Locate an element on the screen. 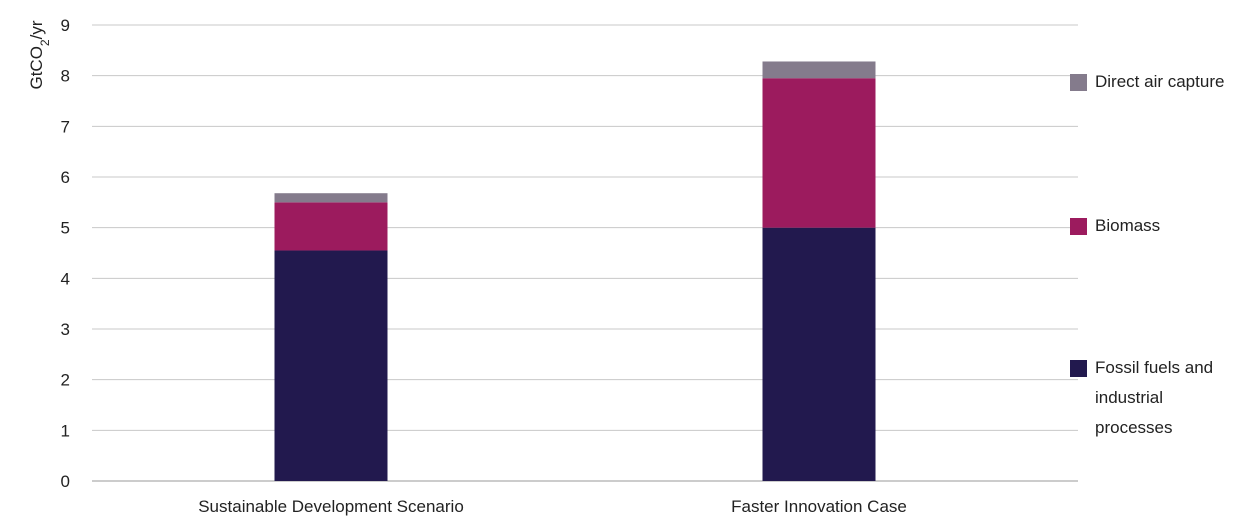 This screenshot has height=517, width=1251. y-tick-label: 1 is located at coordinates (65, 430).